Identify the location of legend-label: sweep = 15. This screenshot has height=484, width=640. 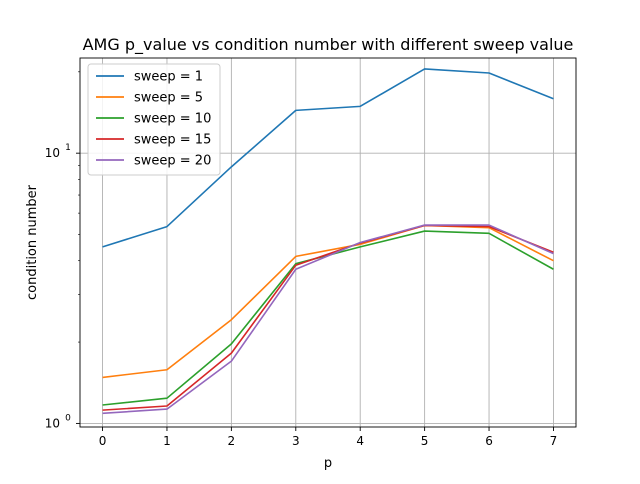
(172, 140).